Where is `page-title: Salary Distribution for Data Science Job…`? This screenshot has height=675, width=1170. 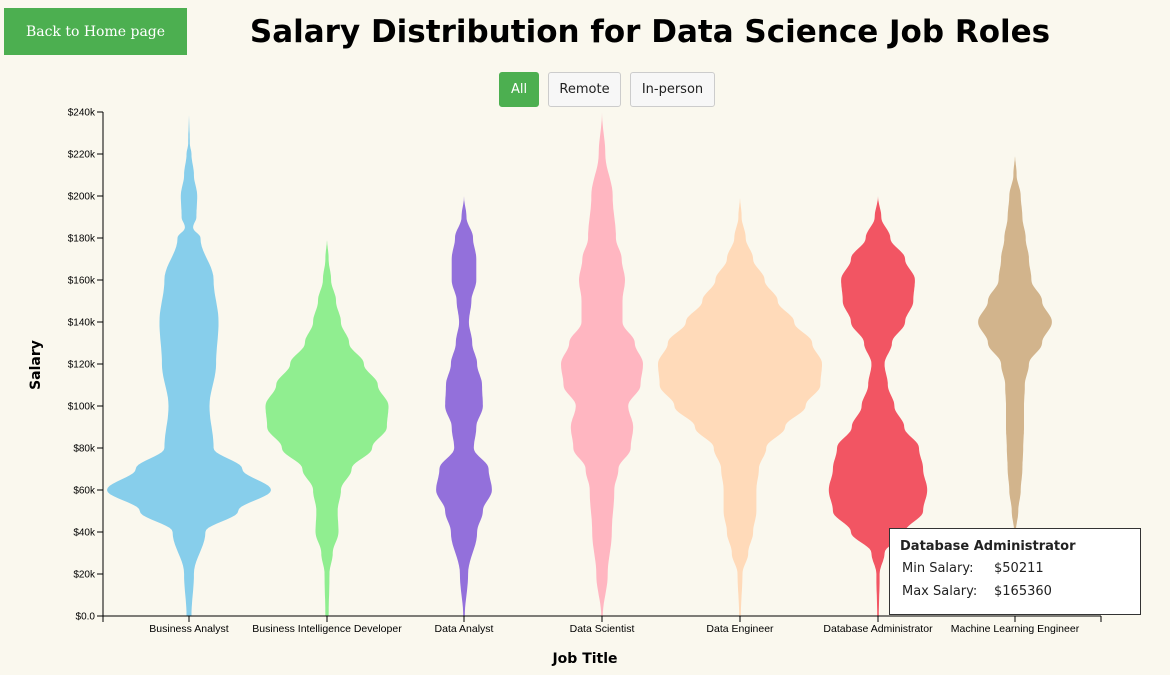 page-title: Salary Distribution for Data Science Job… is located at coordinates (650, 32).